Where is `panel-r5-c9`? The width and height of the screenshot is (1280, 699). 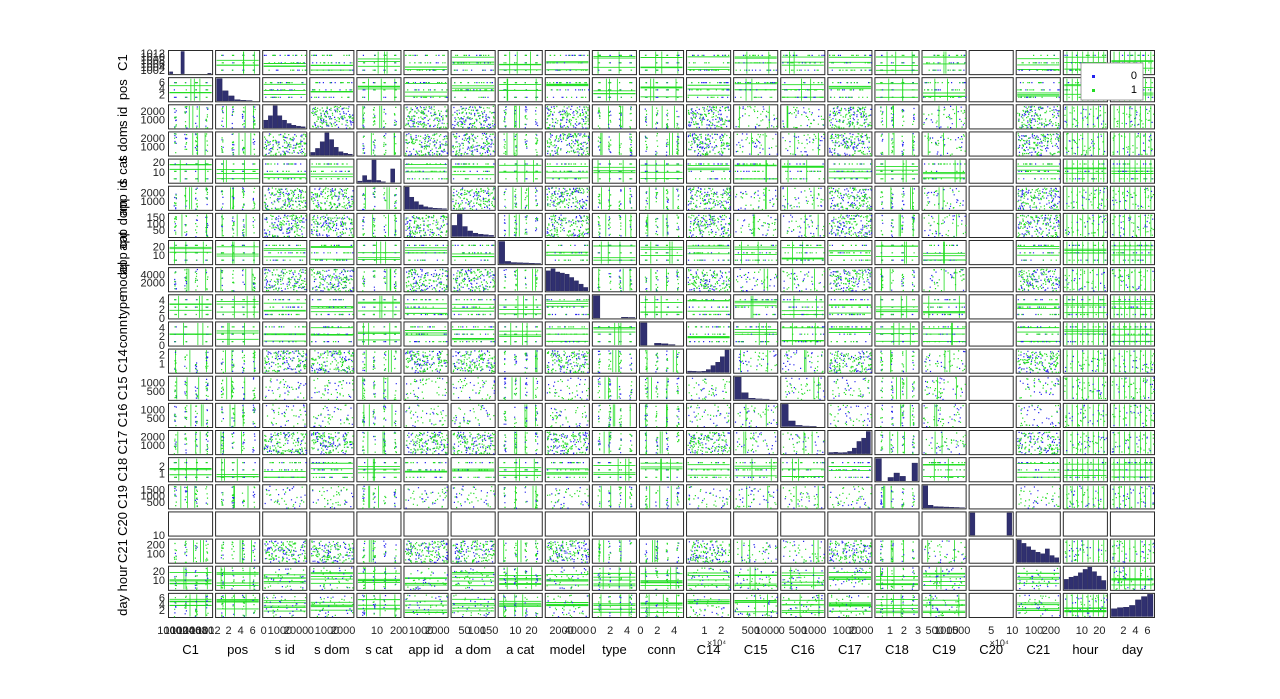 panel-r5-c9 is located at coordinates (614, 198).